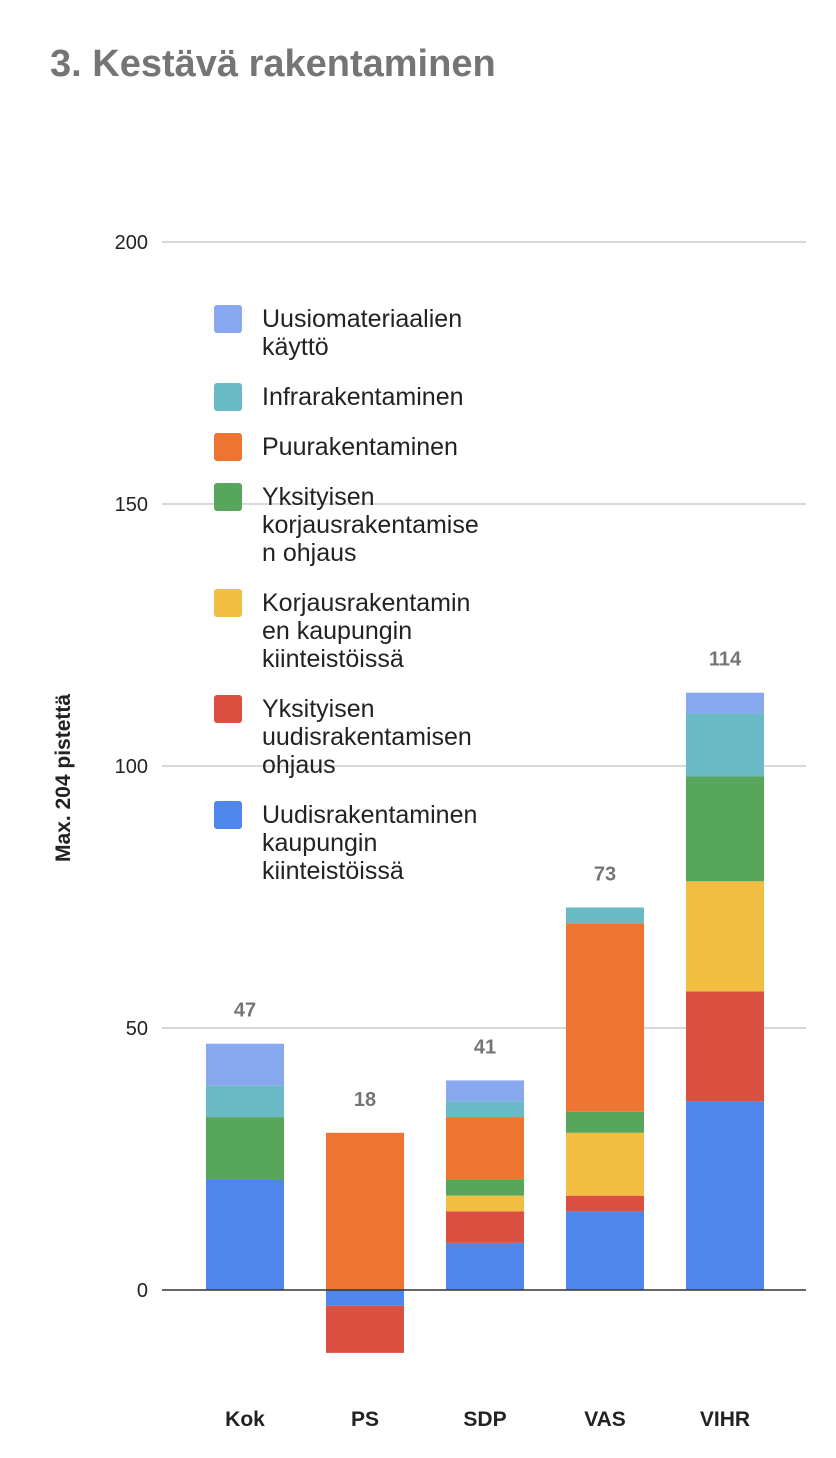 This screenshot has width=836, height=1458. I want to click on chart-title: 3. Kestävä rakentaminen, so click(273, 64).